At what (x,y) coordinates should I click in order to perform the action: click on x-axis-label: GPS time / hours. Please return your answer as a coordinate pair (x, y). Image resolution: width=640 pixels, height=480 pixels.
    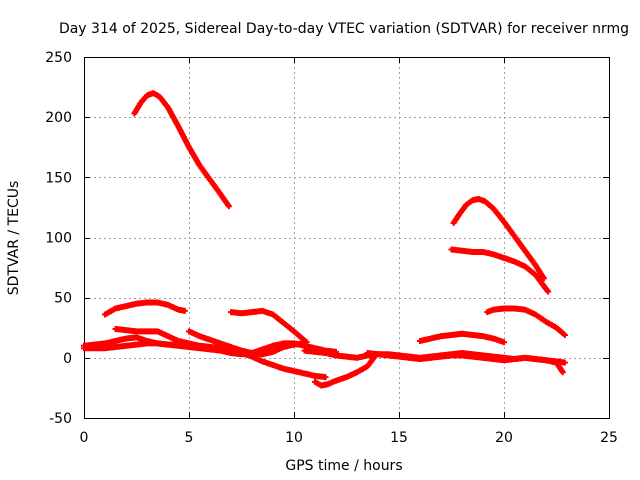
    Looking at the image, I should click on (343, 466).